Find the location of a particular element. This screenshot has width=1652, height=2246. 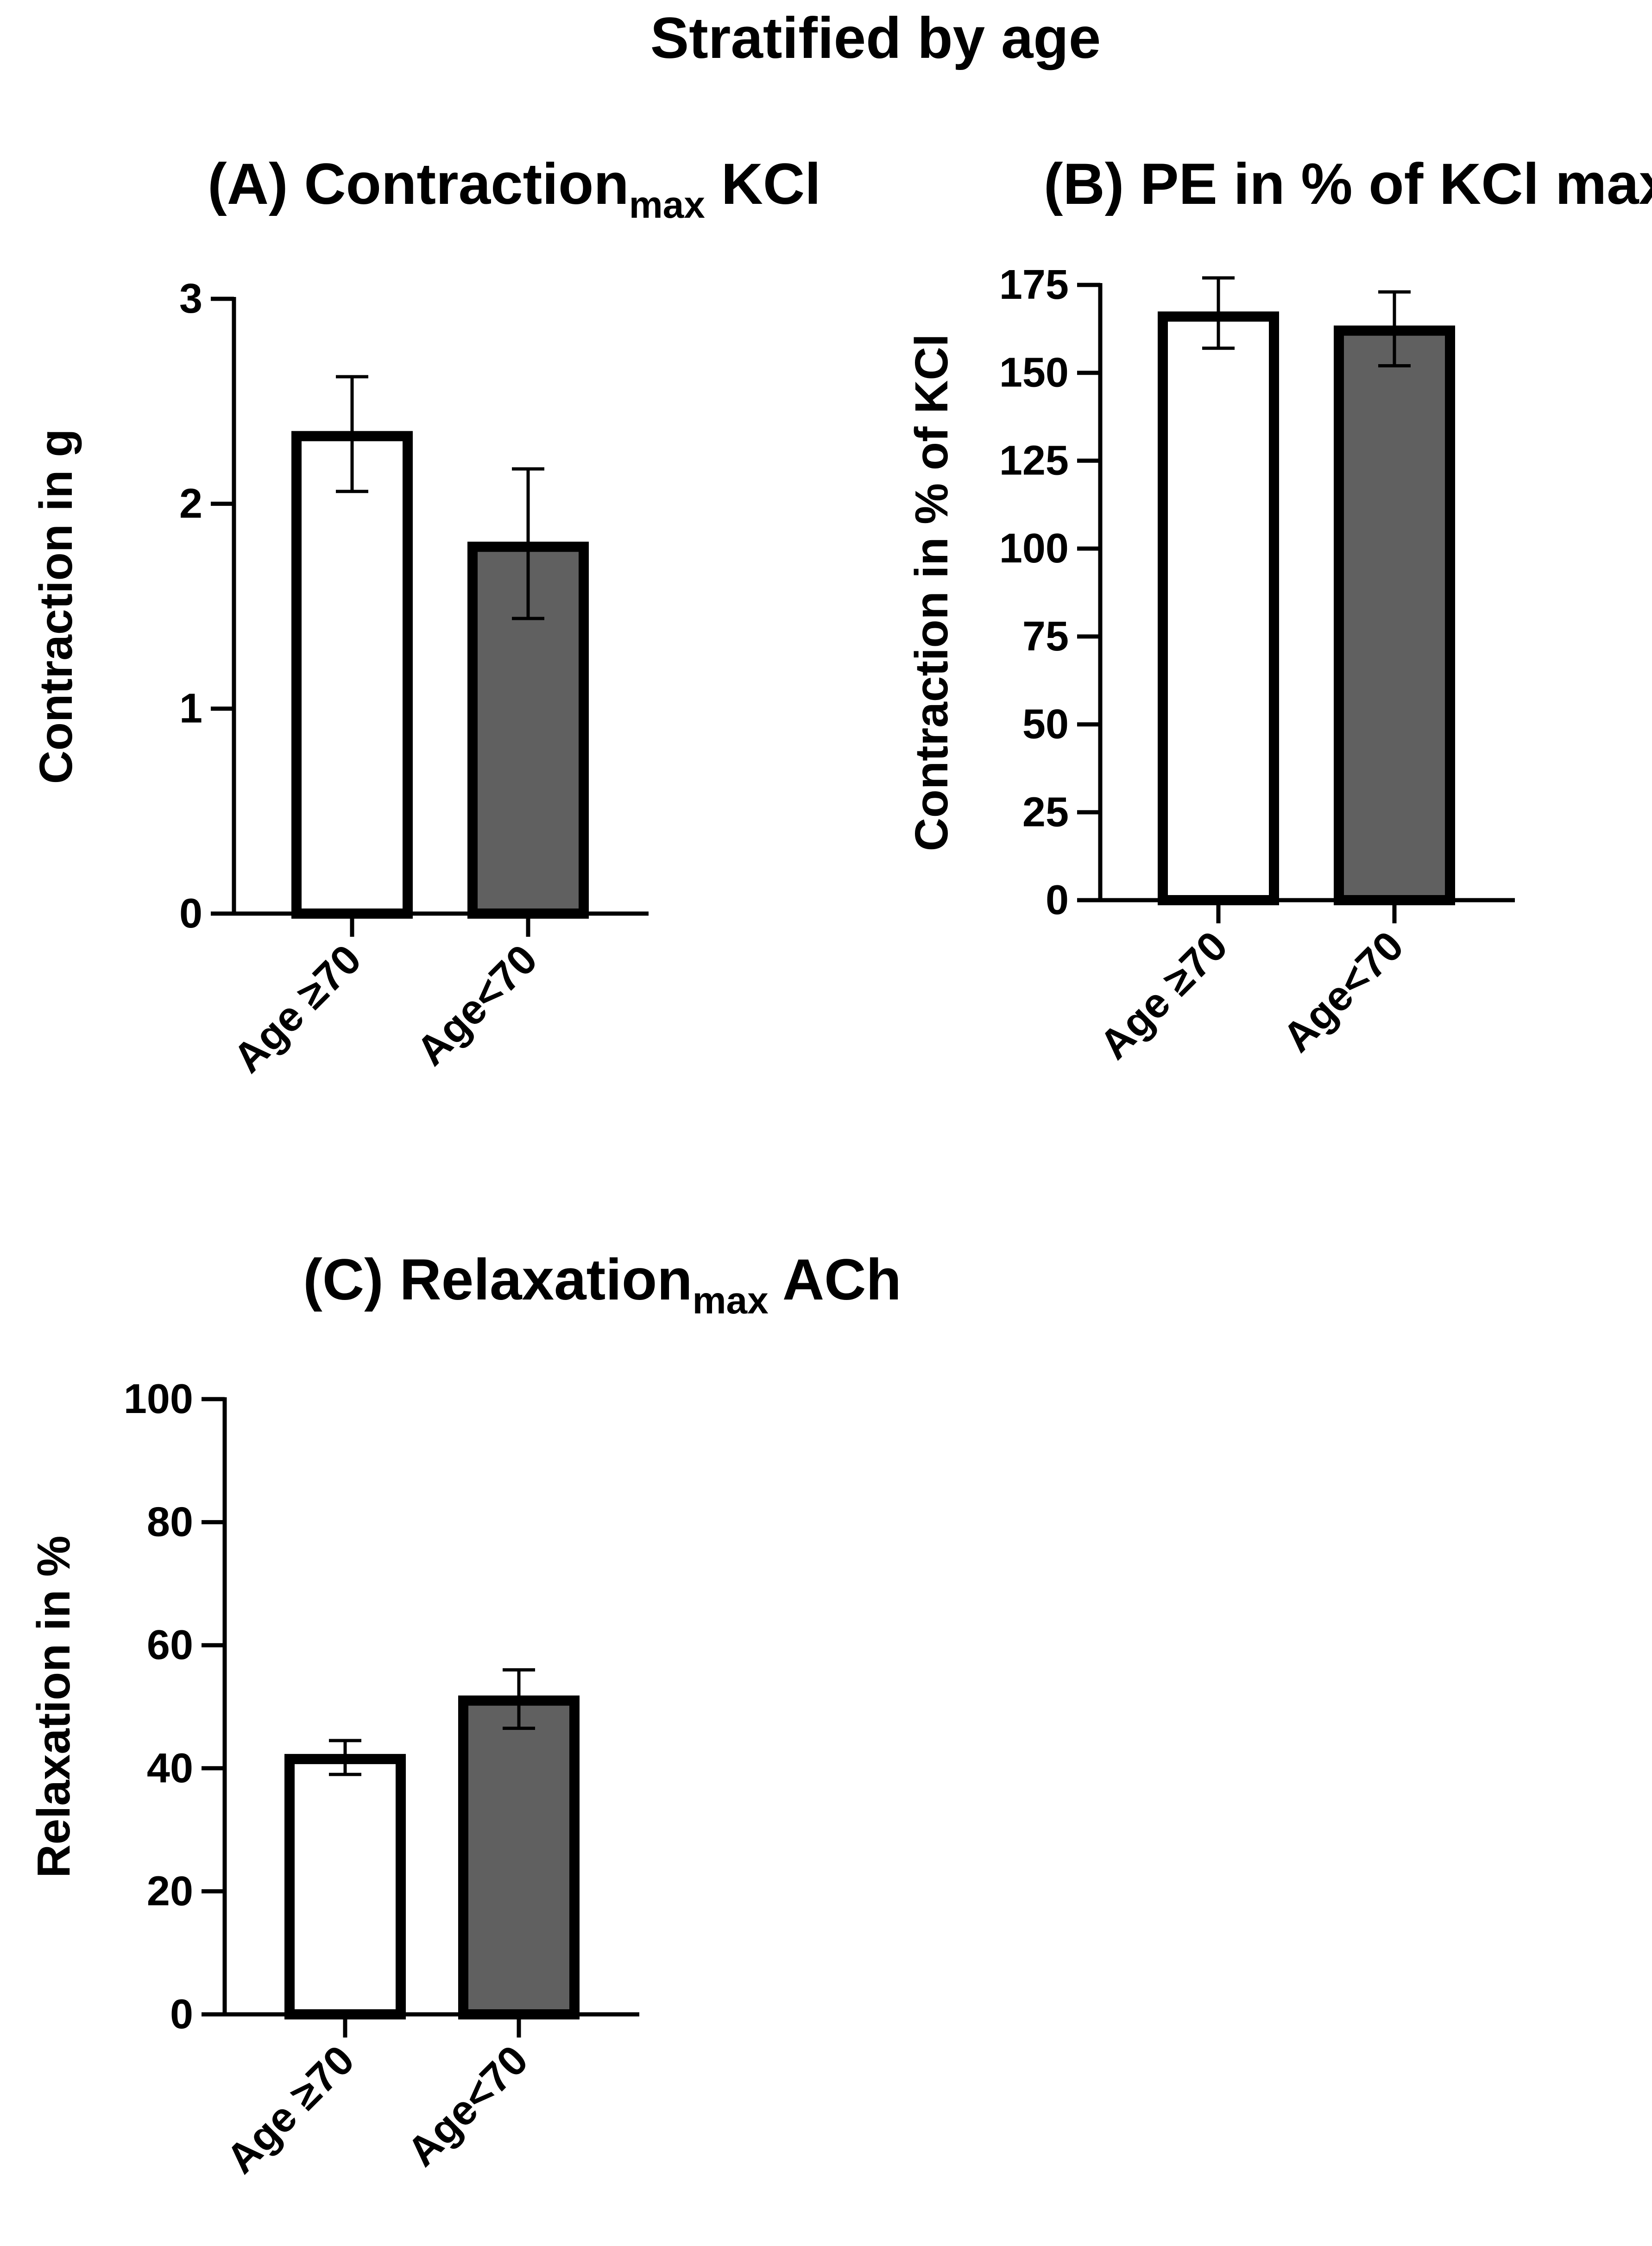

chart-title-b: (B) PE in % of KCl max is located at coordinates (1348, 184).